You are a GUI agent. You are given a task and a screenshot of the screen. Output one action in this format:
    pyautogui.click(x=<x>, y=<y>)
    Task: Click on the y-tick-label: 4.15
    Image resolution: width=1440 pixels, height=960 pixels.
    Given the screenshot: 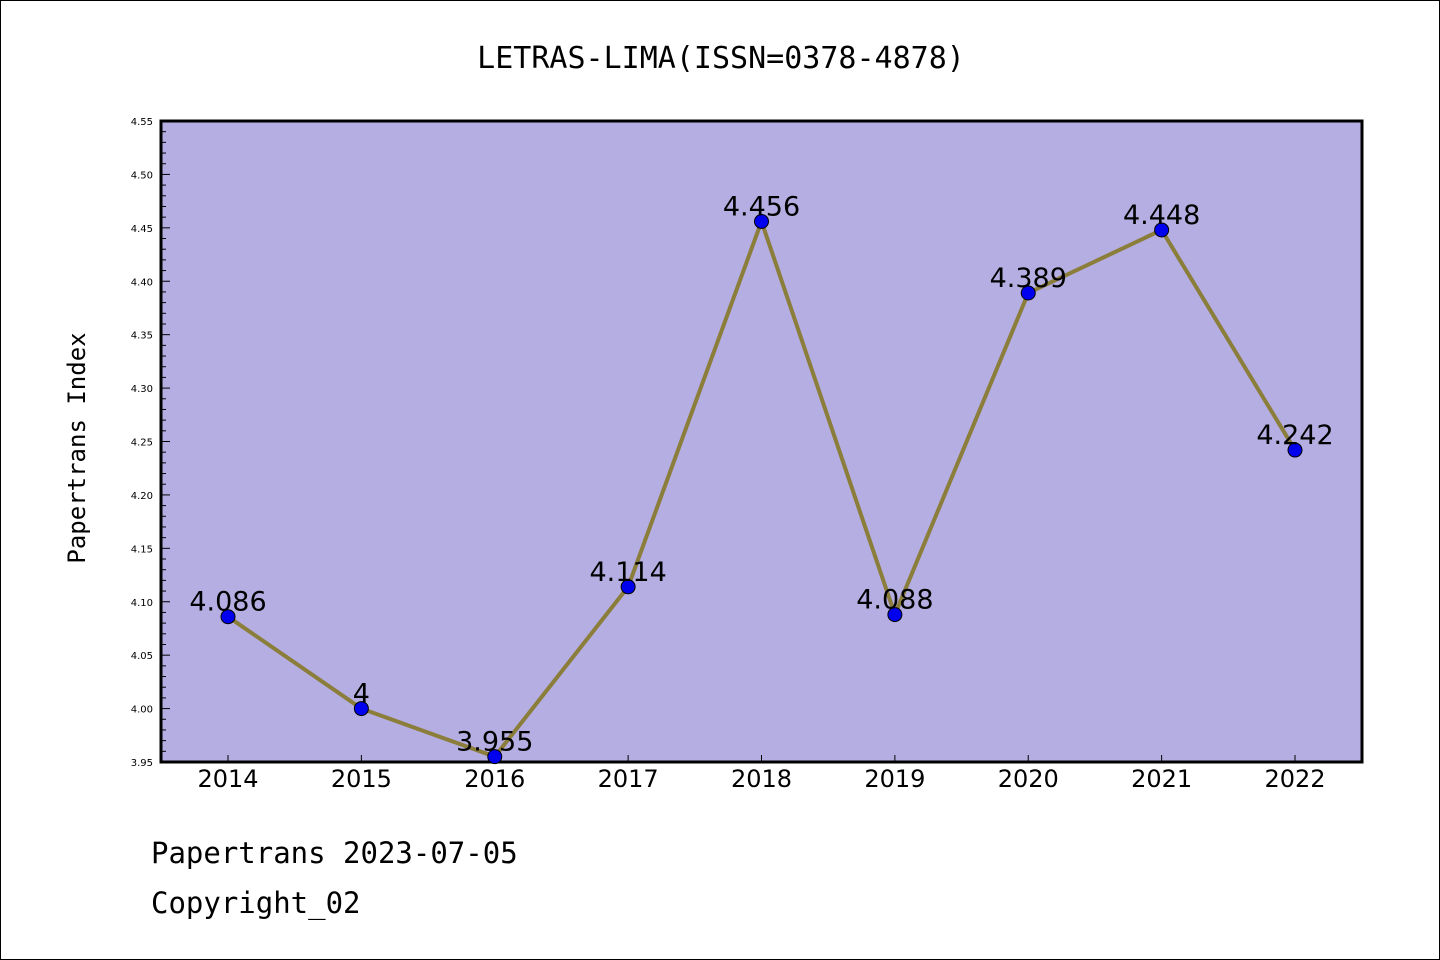 What is the action you would take?
    pyautogui.click(x=142, y=549)
    